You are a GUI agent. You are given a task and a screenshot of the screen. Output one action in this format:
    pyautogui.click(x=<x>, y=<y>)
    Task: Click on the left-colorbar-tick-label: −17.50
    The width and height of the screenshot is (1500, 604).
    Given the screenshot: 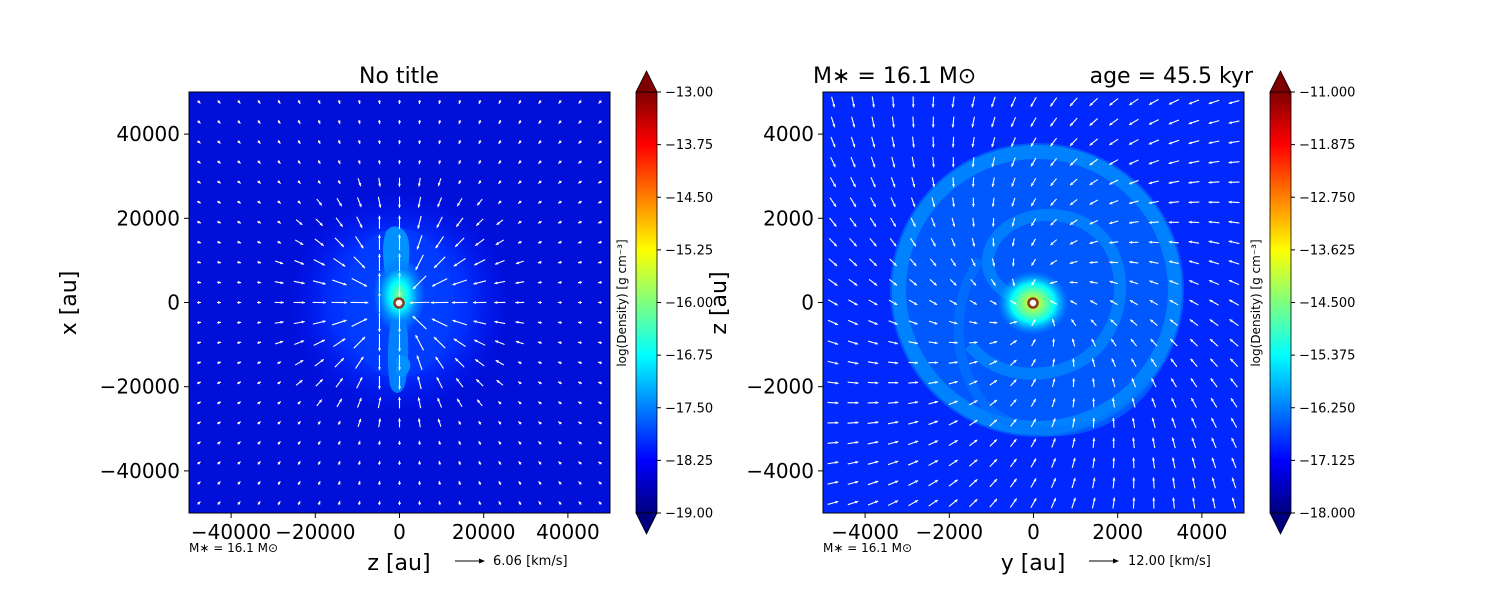 What is the action you would take?
    pyautogui.click(x=689, y=408)
    